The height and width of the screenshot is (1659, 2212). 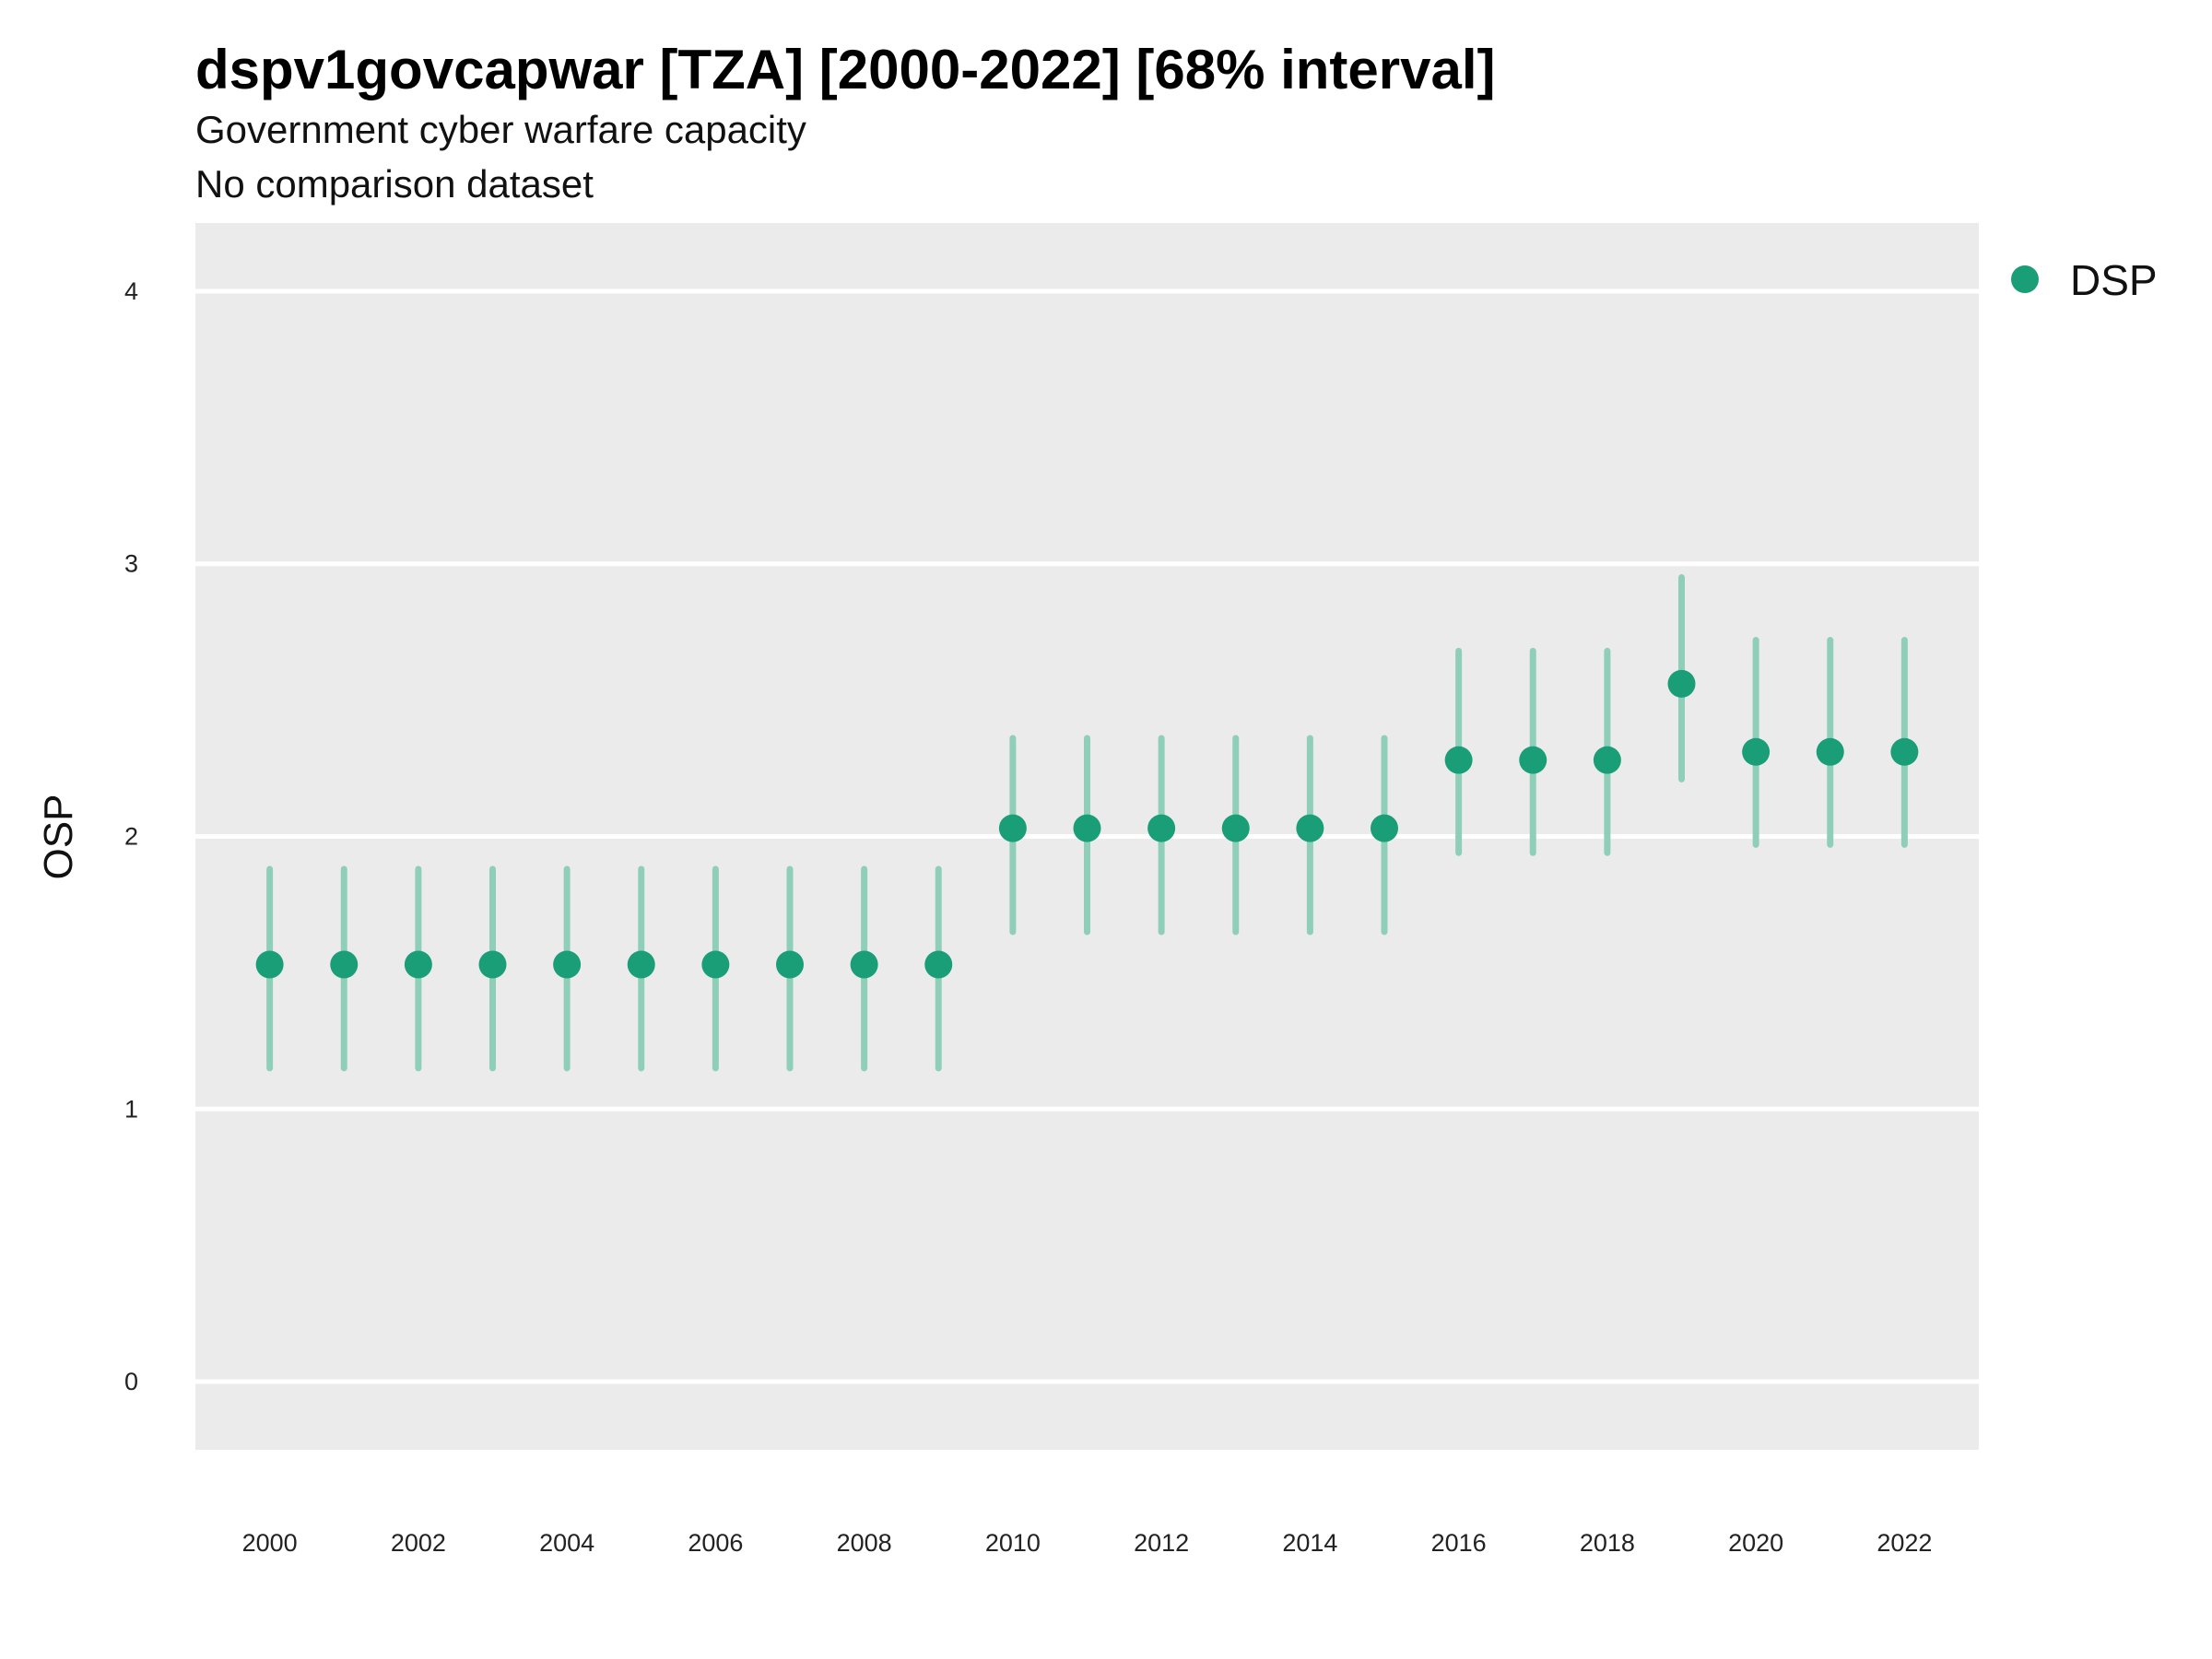 I want to click on x-tick-label: 2014, so click(x=1309, y=1543).